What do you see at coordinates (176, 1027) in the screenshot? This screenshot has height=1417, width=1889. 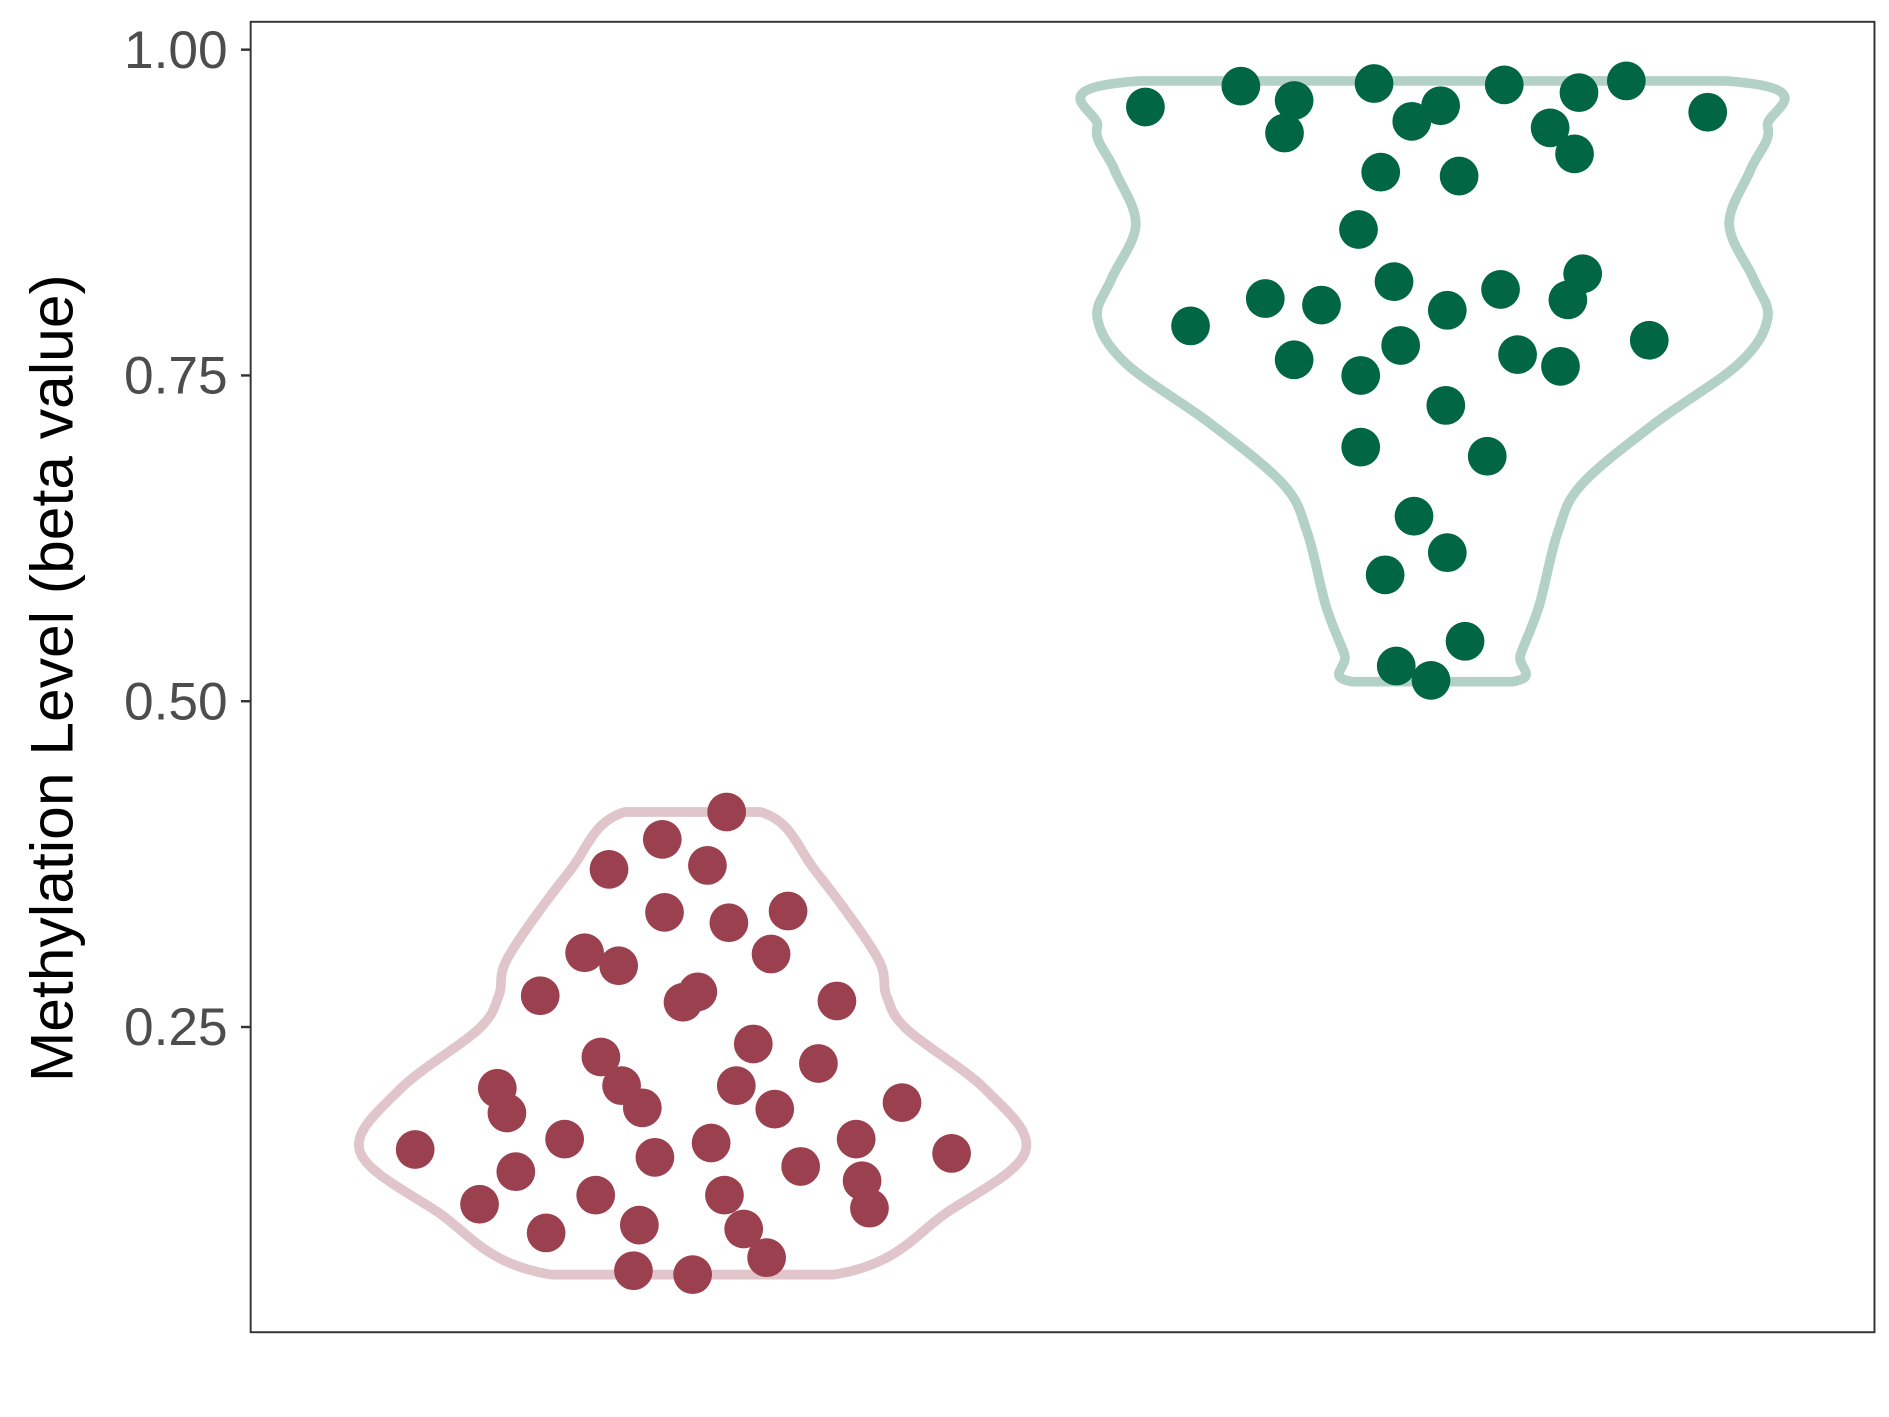 I see `y-tick-label: 0.25` at bounding box center [176, 1027].